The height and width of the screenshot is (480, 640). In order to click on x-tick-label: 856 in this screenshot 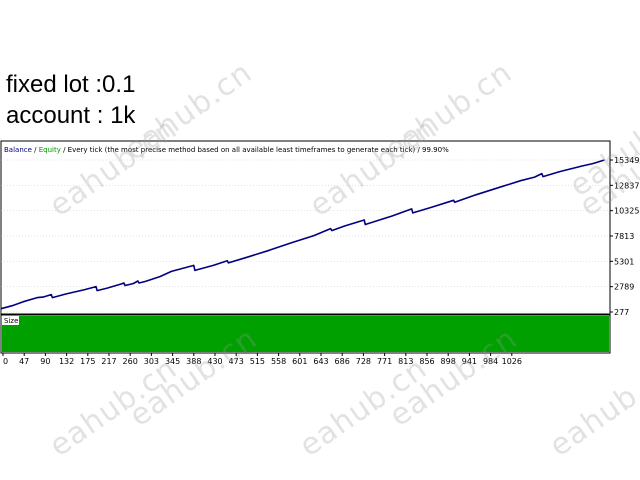, I will do `click(426, 361)`.